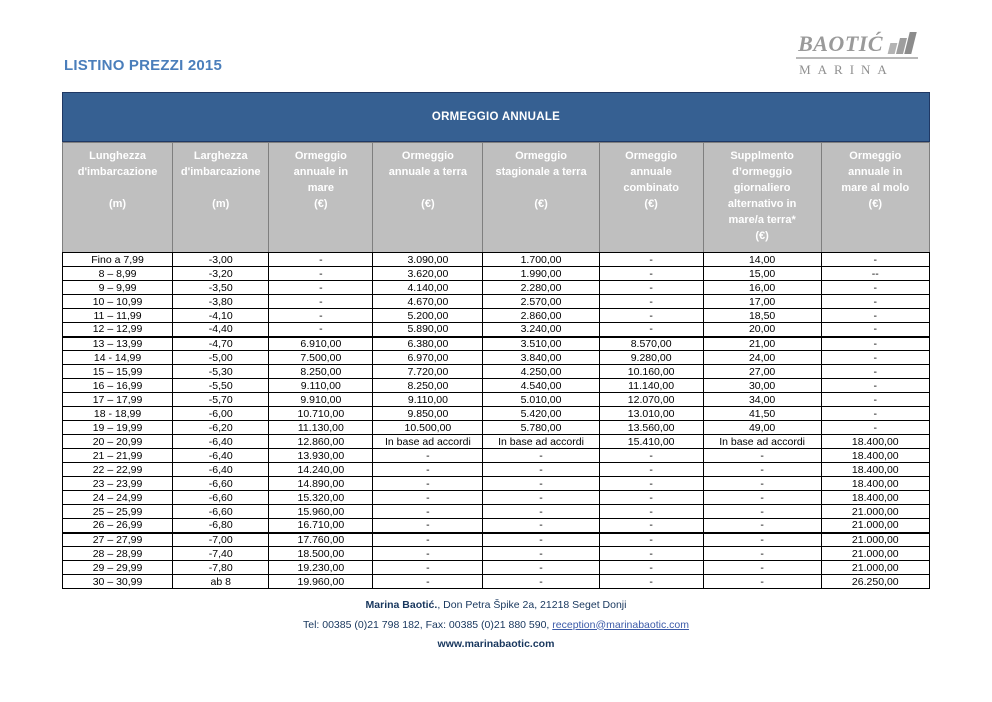 The width and height of the screenshot is (992, 702). I want to click on table-cell: 1.990,00, so click(541, 273).